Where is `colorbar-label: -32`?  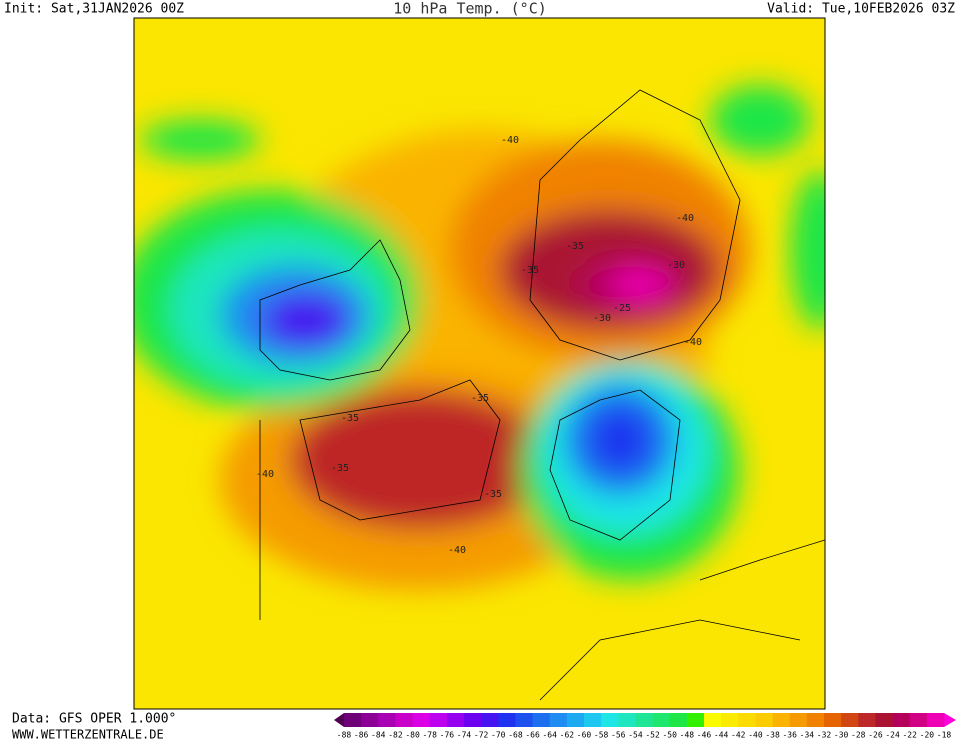 colorbar-label: -32 is located at coordinates (824, 735).